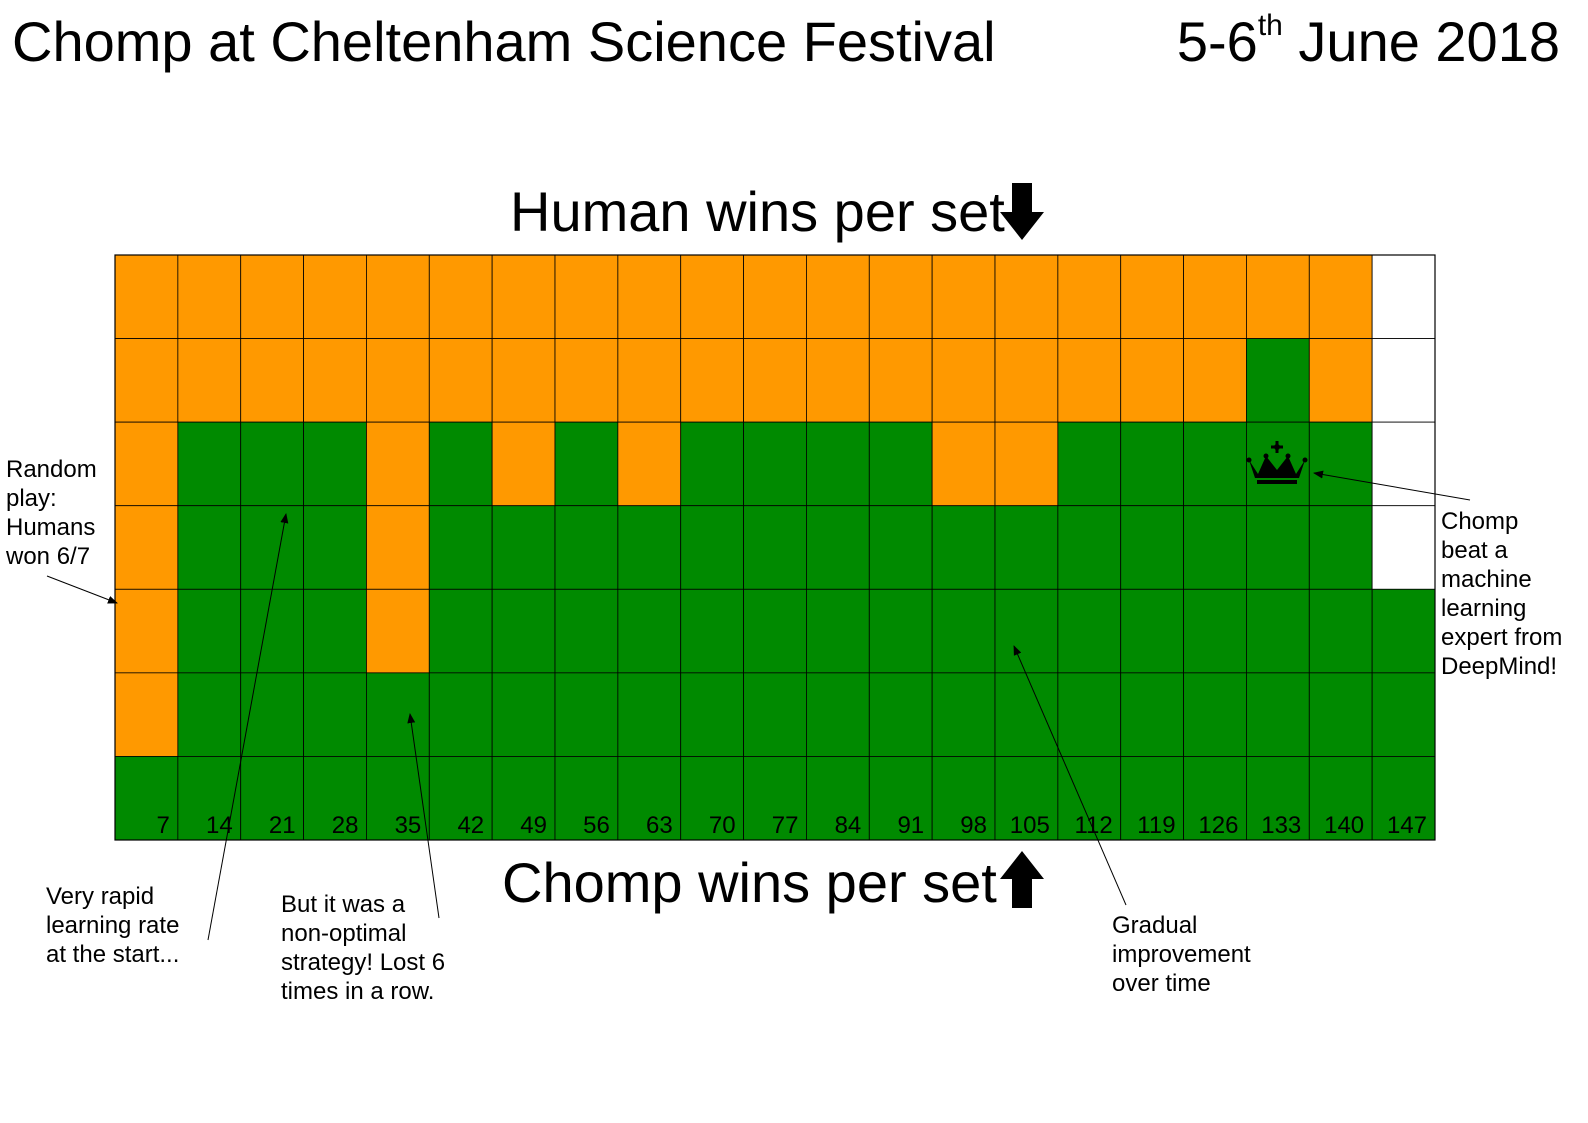  I want to click on top-axis-label: Human wins per set, so click(757, 211).